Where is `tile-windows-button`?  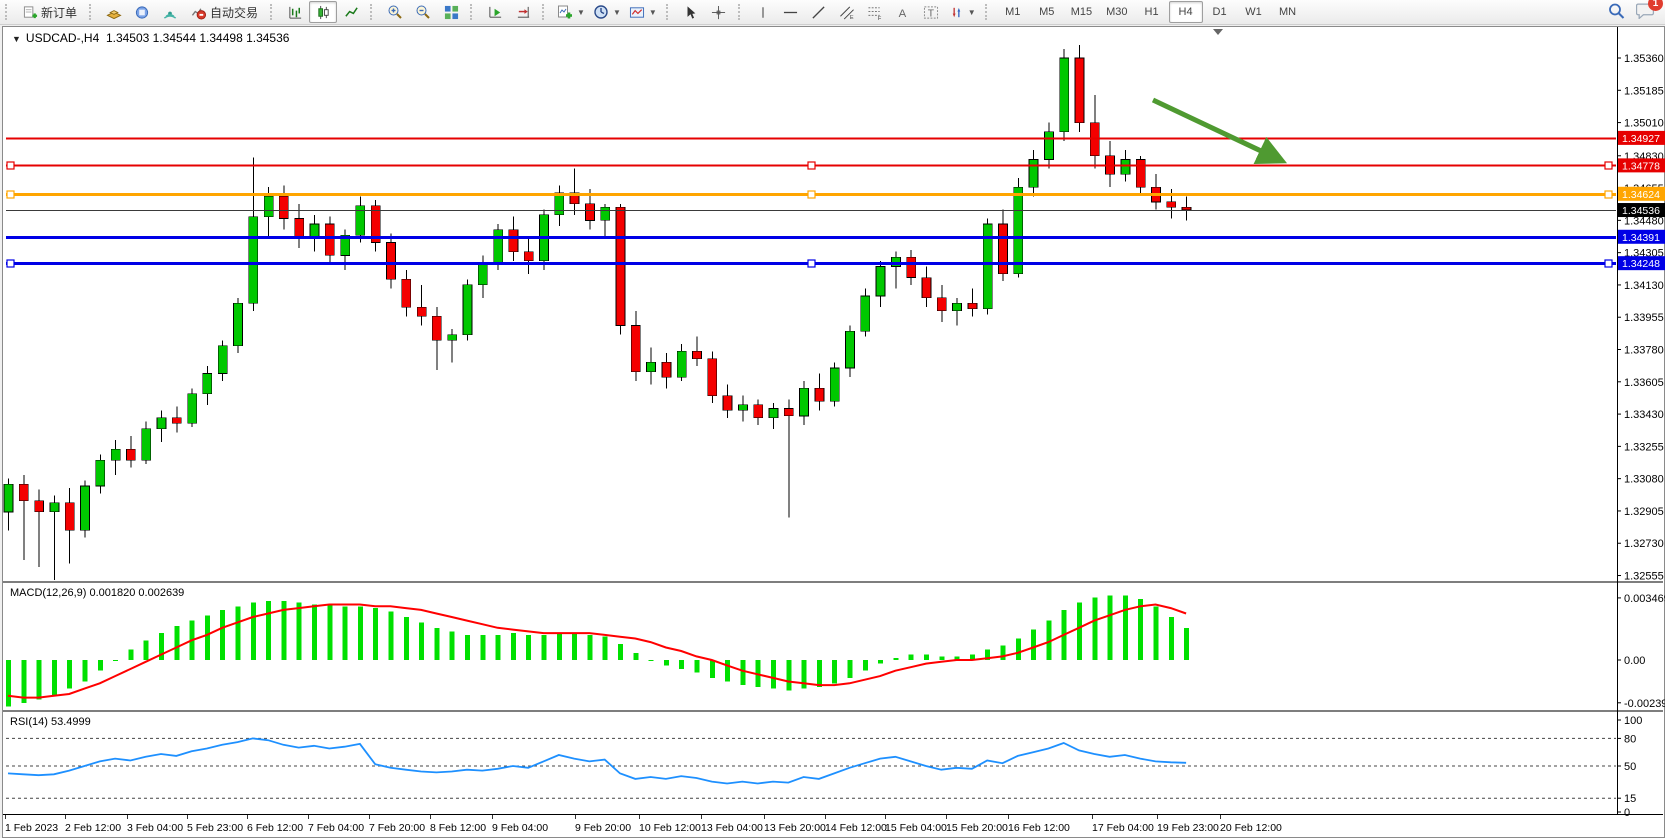
tile-windows-button is located at coordinates (451, 12).